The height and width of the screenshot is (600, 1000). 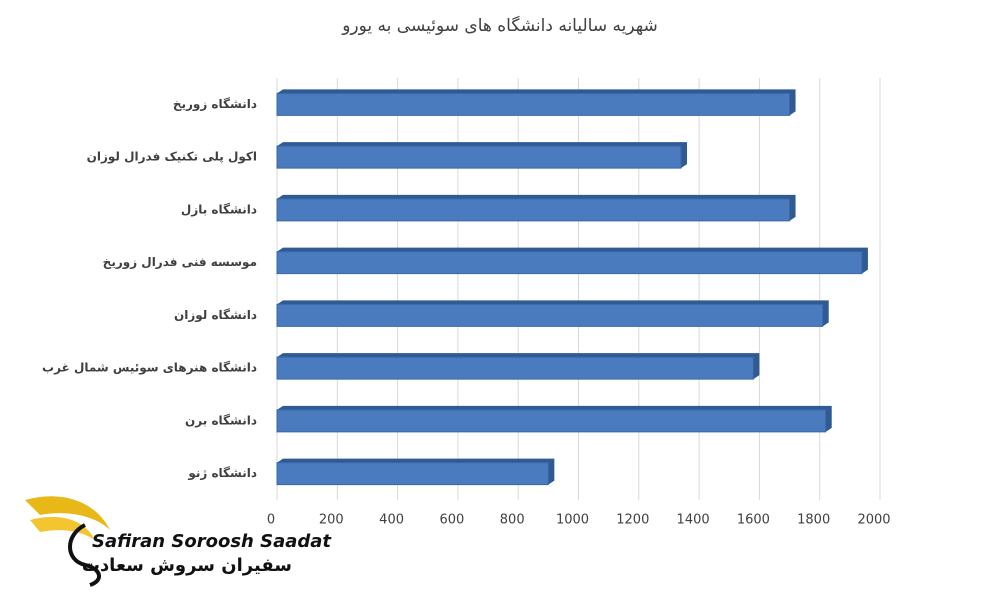 I want to click on x-tick-label: 1200, so click(x=632, y=520).